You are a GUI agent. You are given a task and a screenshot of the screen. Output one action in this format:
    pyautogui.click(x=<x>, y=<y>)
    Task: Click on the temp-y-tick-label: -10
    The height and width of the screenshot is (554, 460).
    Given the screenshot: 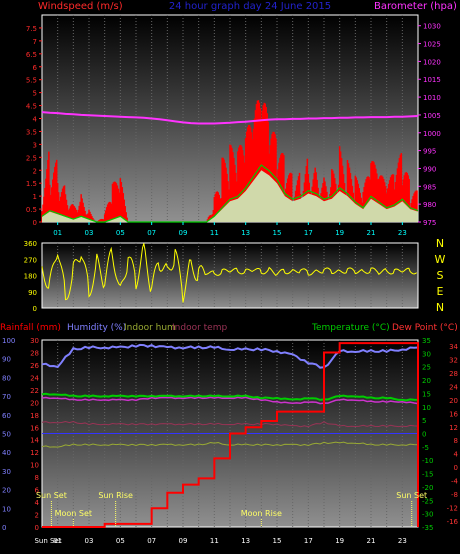 What is the action you would take?
    pyautogui.click(x=427, y=461)
    